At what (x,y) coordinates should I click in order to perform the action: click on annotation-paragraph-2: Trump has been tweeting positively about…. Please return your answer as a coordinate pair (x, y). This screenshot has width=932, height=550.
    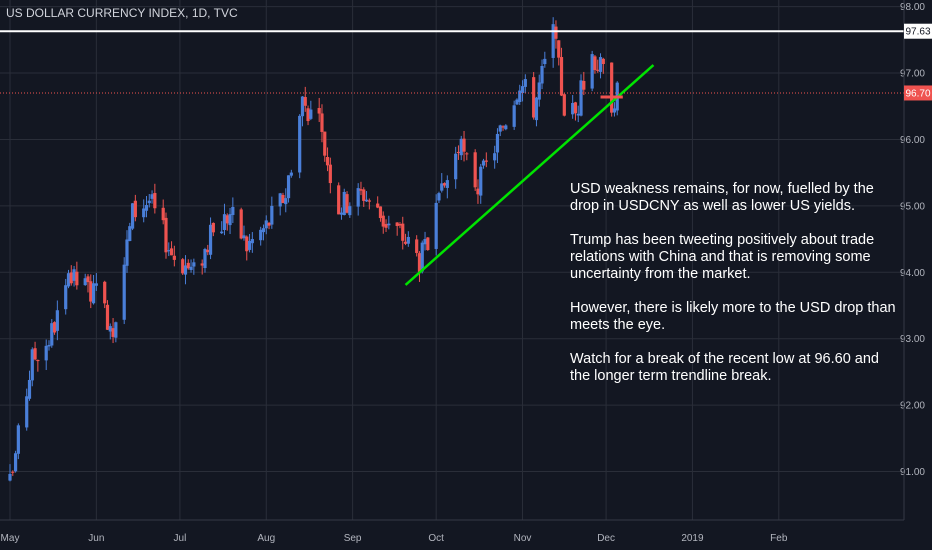
    Looking at the image, I should click on (722, 257).